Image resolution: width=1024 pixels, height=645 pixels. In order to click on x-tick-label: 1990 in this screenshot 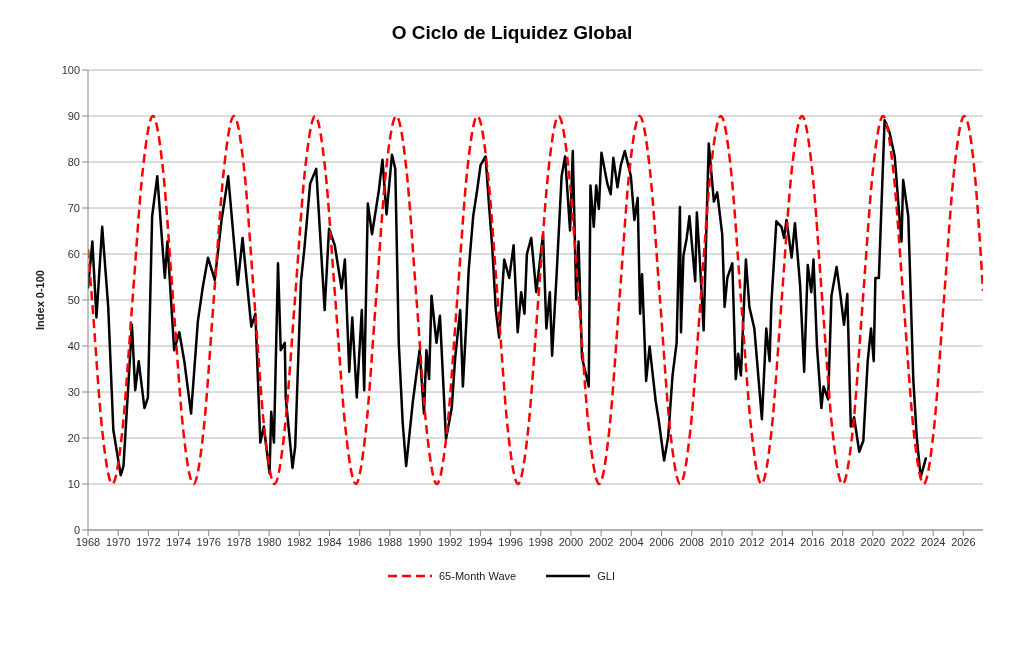, I will do `click(420, 541)`.